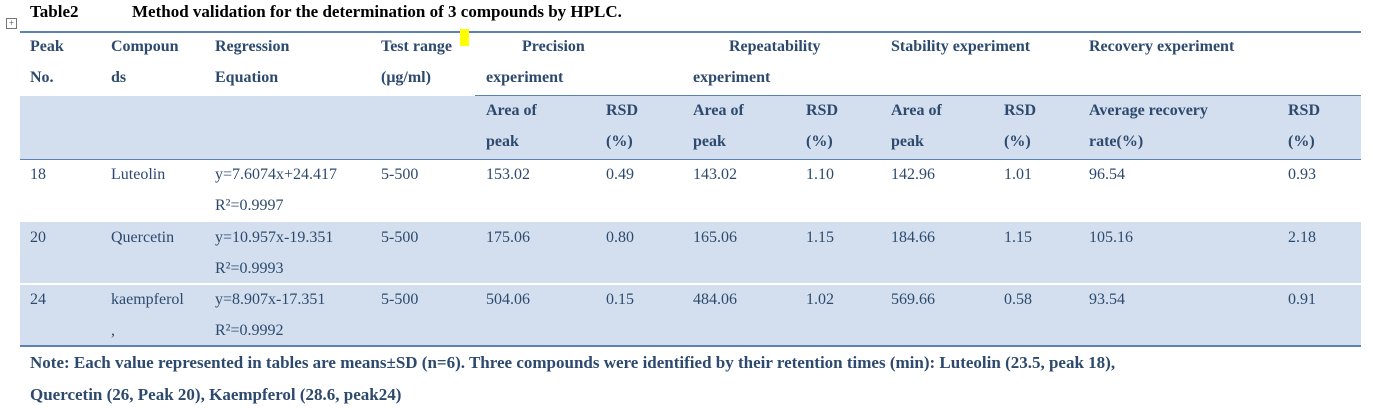 This screenshot has width=1375, height=408. What do you see at coordinates (715, 237) in the screenshot?
I see `table-cell: 165.06` at bounding box center [715, 237].